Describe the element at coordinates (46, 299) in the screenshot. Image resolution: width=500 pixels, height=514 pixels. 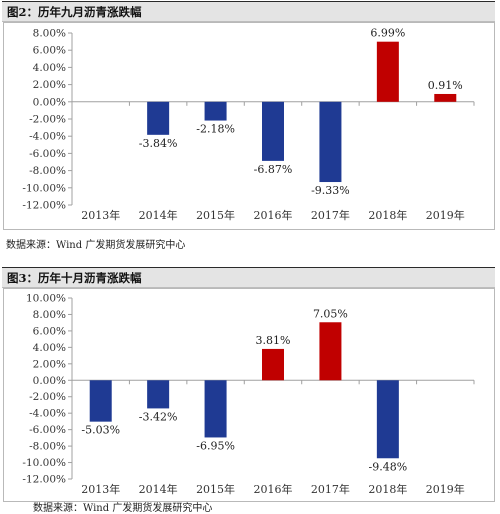
I see `y-tick-label: 10.00%` at that location.